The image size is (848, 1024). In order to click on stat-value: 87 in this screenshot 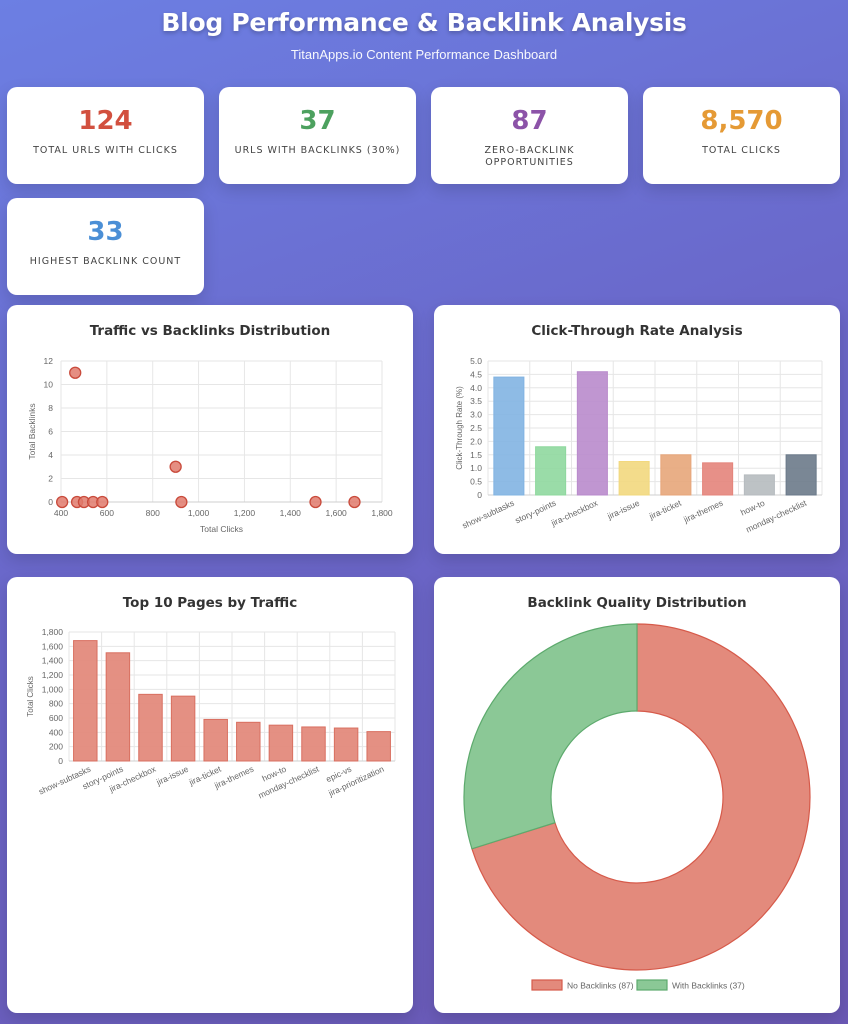, I will do `click(529, 121)`.